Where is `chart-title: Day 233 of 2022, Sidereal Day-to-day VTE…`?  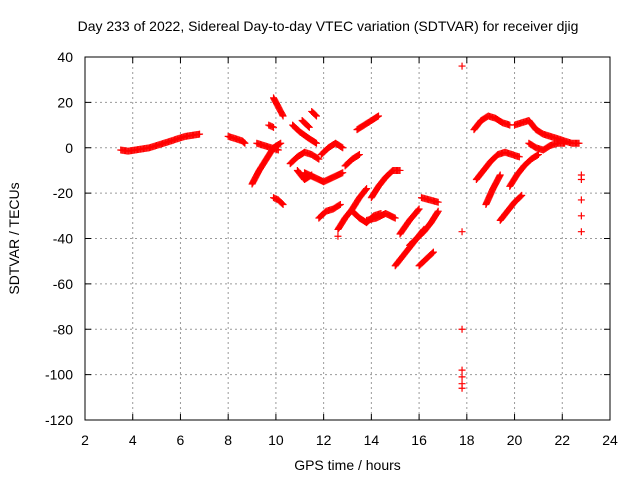
chart-title: Day 233 of 2022, Sidereal Day-to-day VTE… is located at coordinates (328, 26).